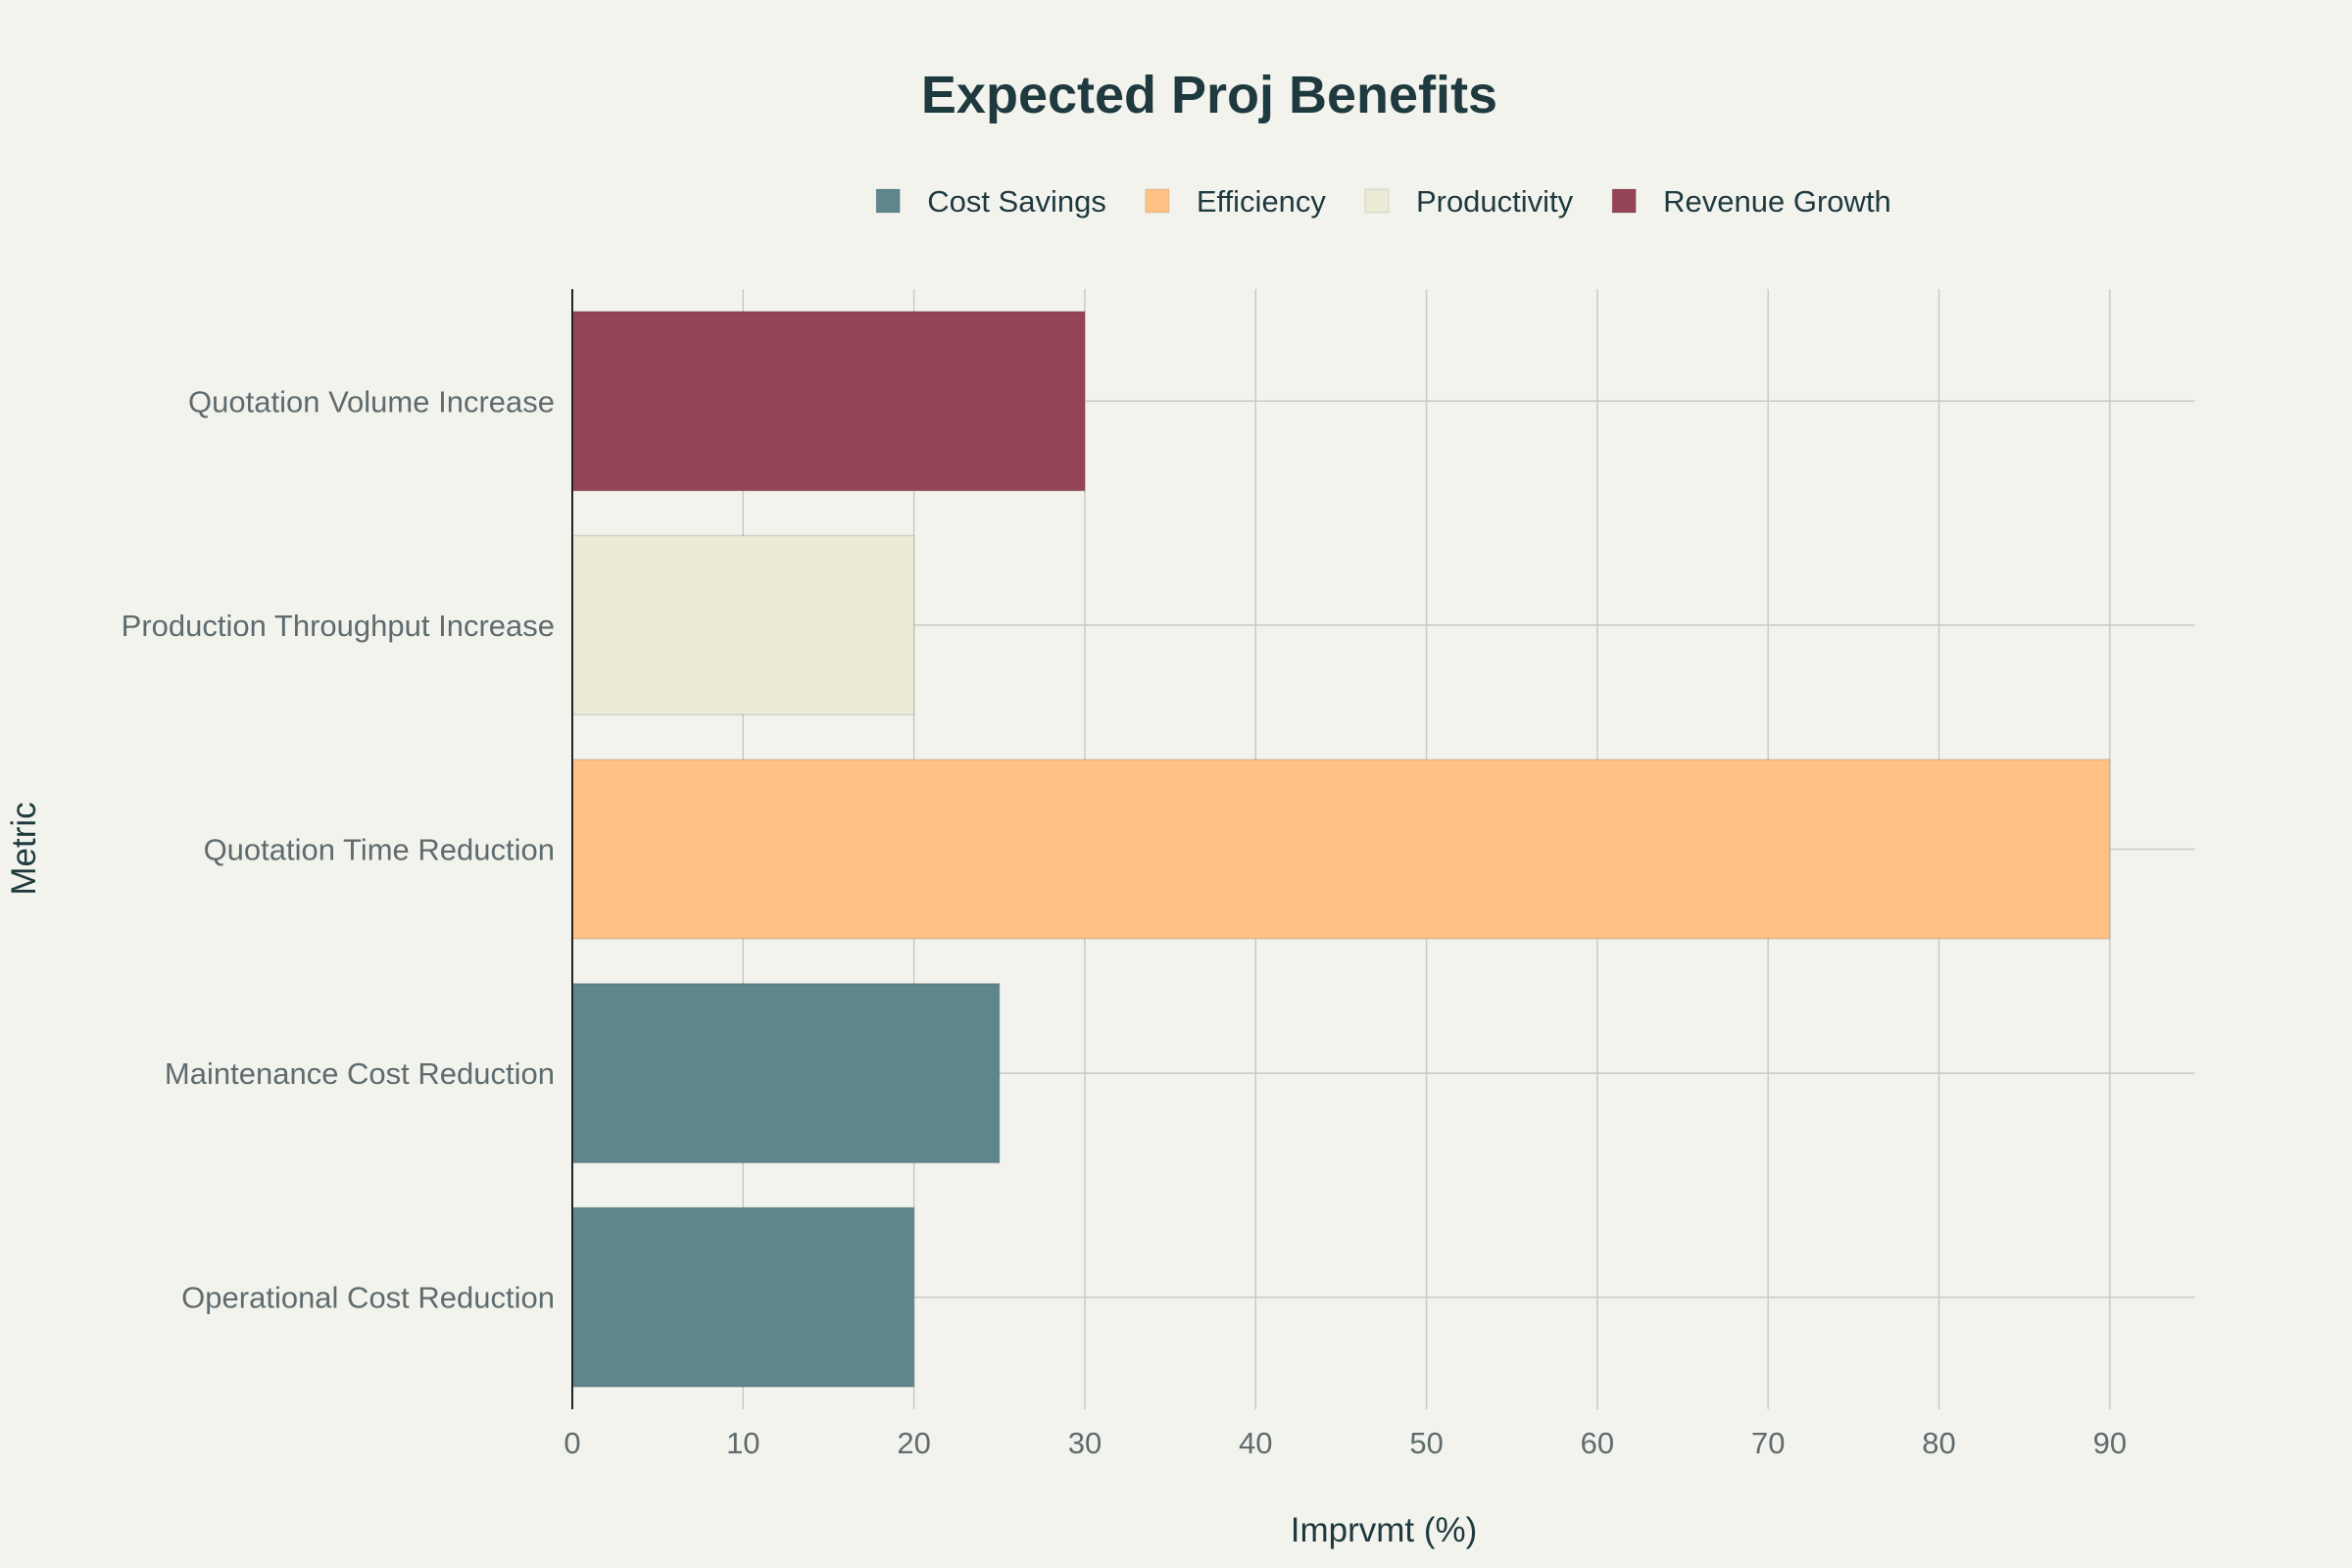 This screenshot has height=1568, width=2352. Describe the element at coordinates (371, 401) in the screenshot. I see `y-tick-label: Quotation Volume Increase` at that location.